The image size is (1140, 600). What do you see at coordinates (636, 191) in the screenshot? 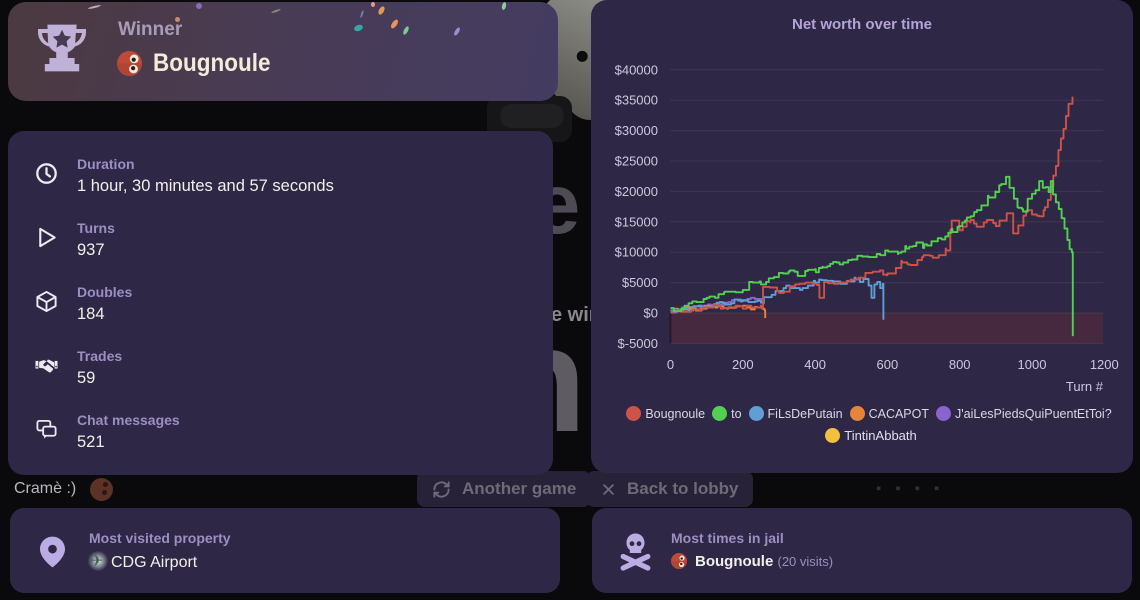
I see `svg-text: $20000` at bounding box center [636, 191].